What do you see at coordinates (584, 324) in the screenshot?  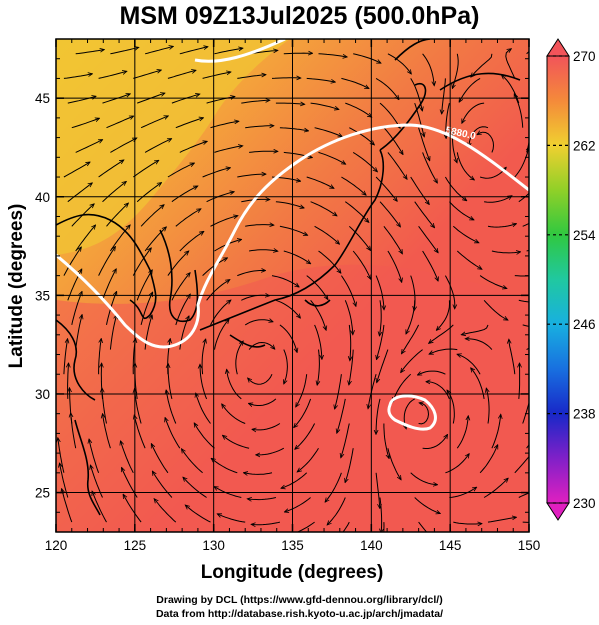 I see `colorbar-tick-label: 246` at bounding box center [584, 324].